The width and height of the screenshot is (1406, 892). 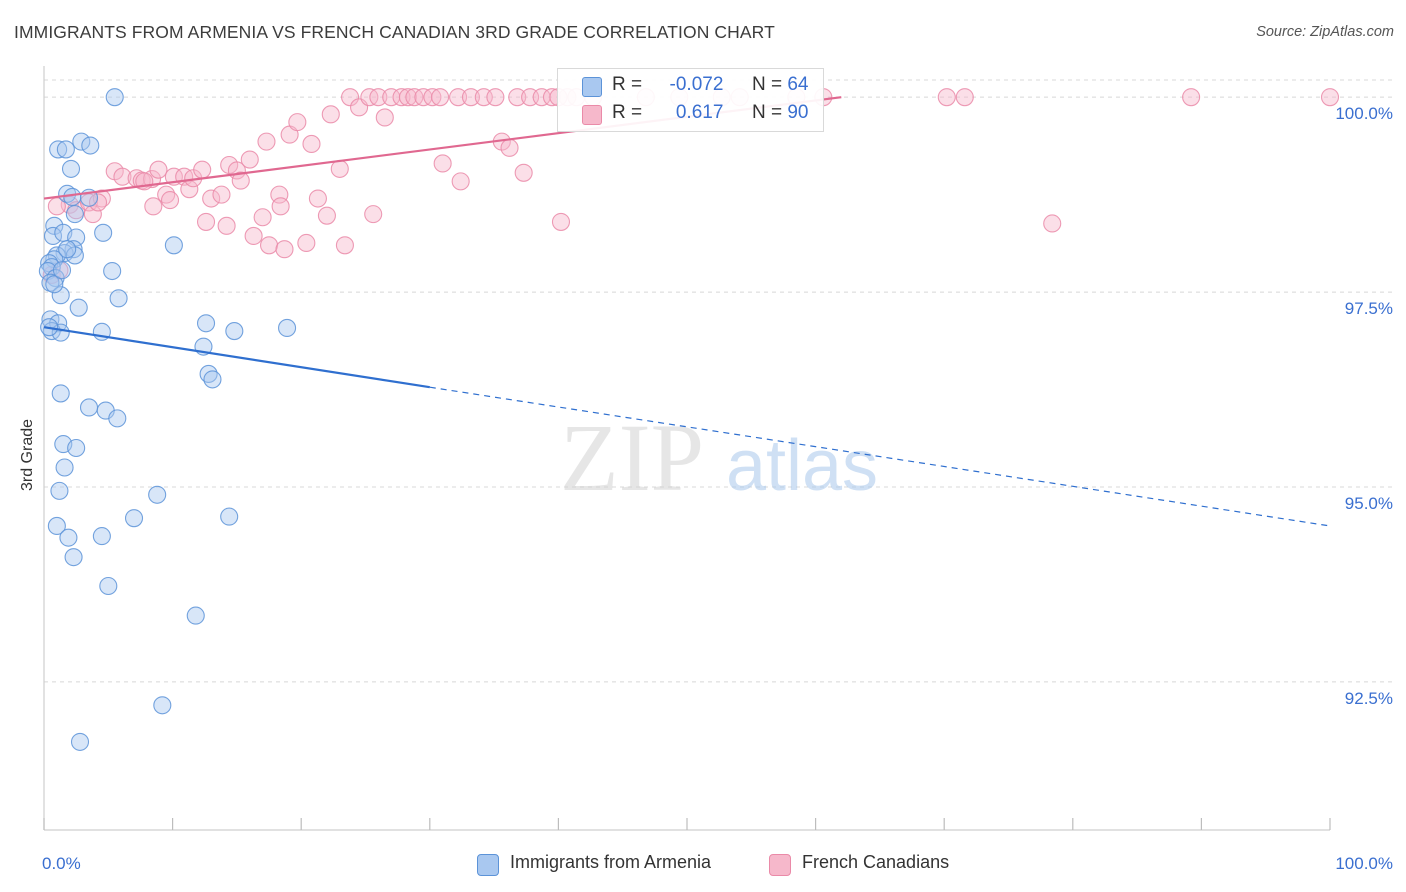 I want to click on x-tick-label-max: 100.0%, so click(x=1364, y=863).